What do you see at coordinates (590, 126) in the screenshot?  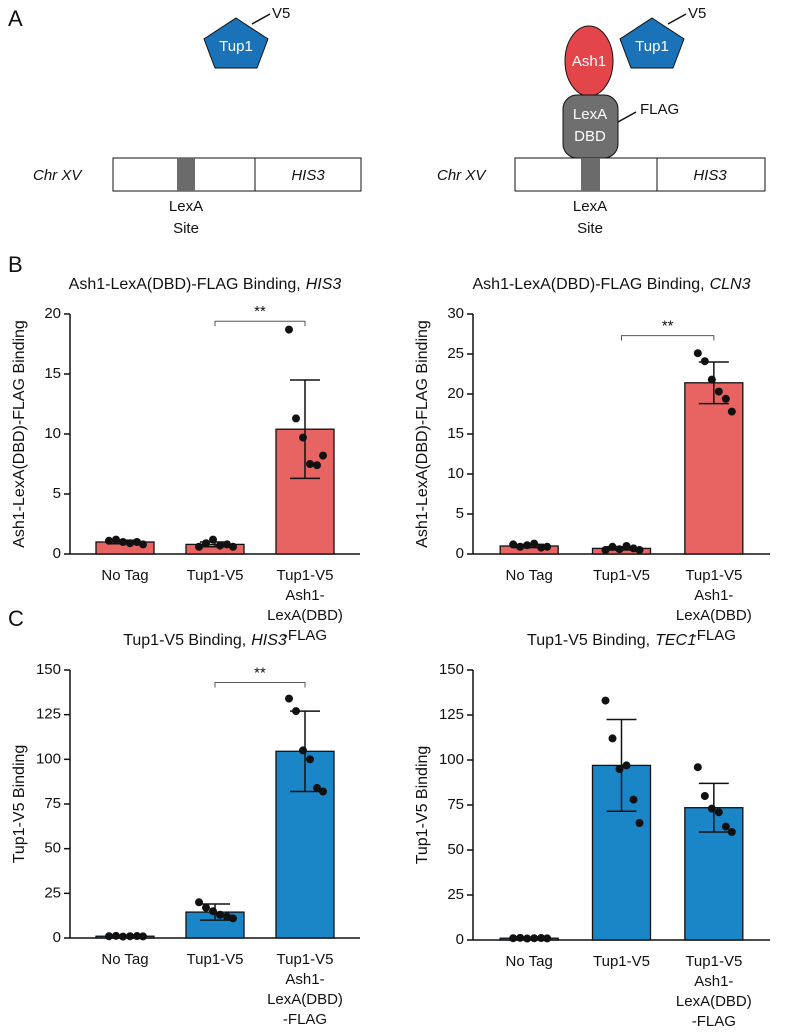 I see `dbd-shape` at bounding box center [590, 126].